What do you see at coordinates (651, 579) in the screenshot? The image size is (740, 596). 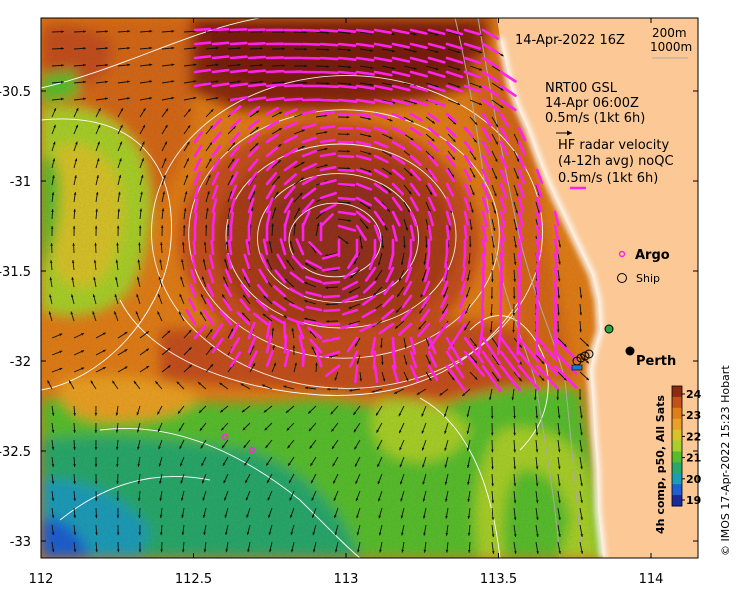 I see `x-tick-label: 114` at bounding box center [651, 579].